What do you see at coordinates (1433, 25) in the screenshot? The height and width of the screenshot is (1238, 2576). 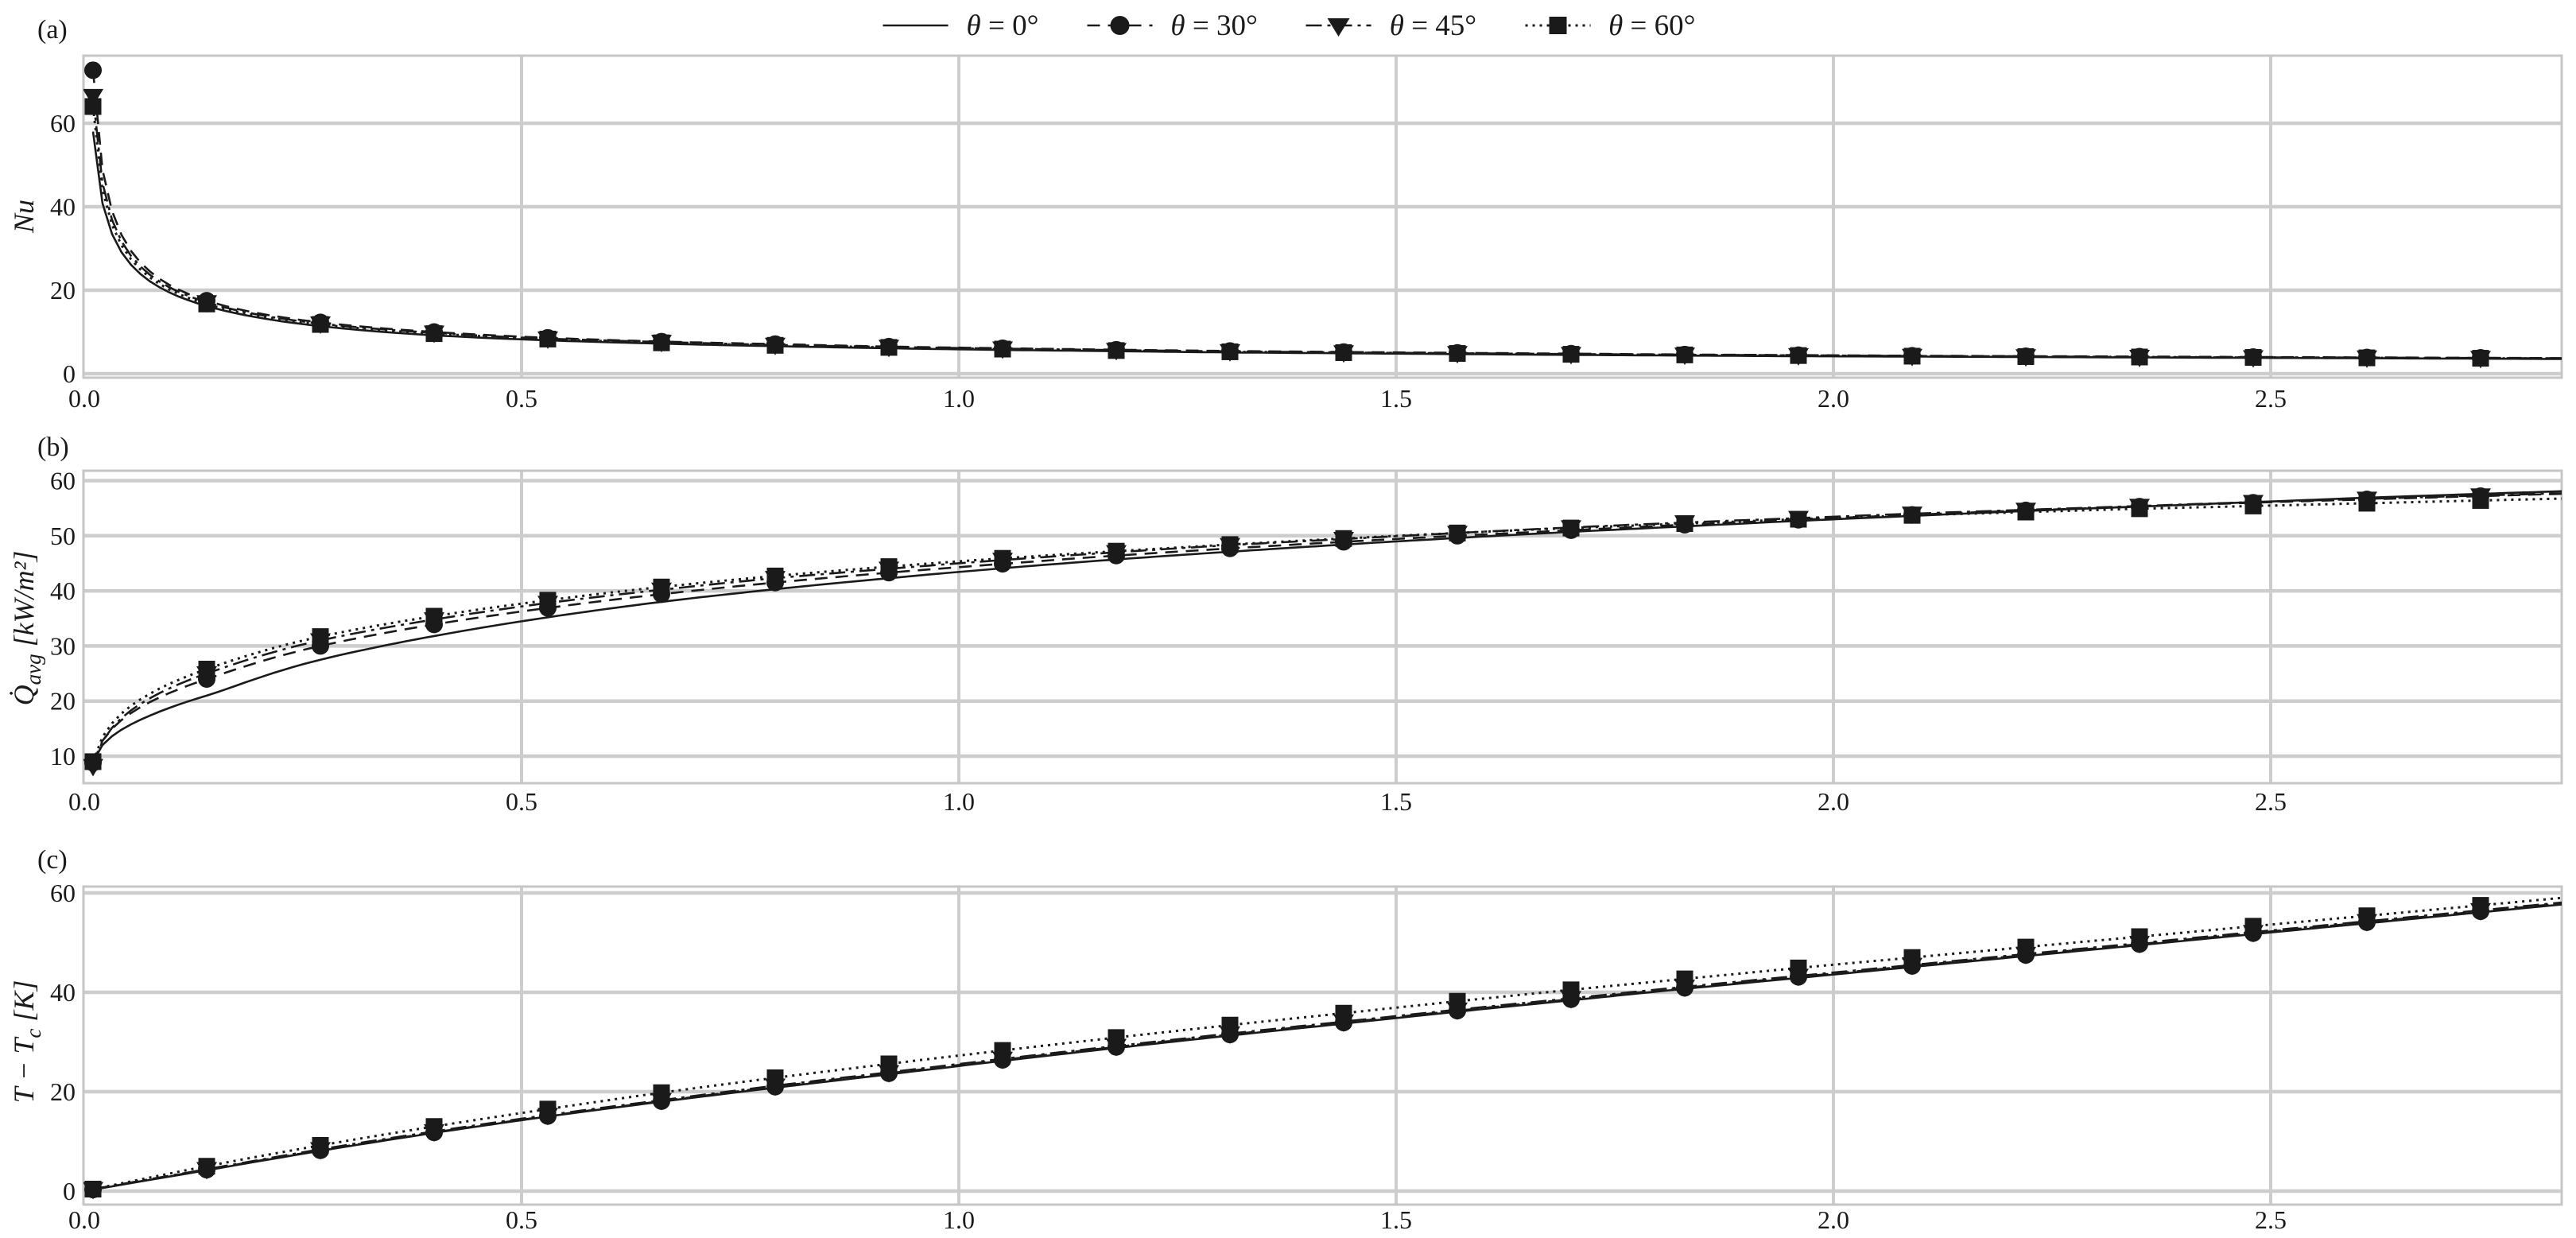 I see `legend-label: θ = 45°` at bounding box center [1433, 25].